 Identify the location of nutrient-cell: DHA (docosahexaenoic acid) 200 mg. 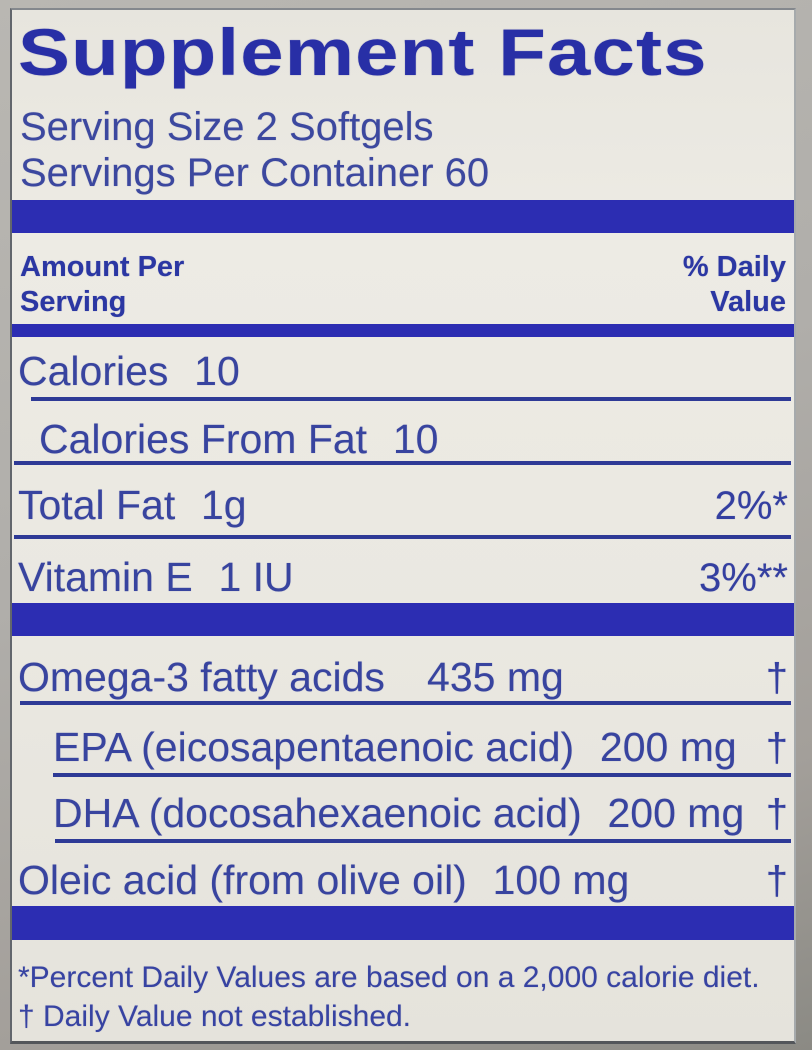
(398, 813).